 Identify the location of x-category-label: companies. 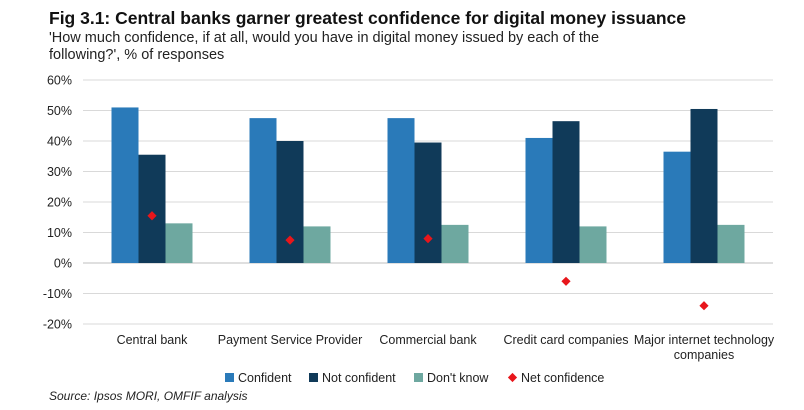
(704, 355).